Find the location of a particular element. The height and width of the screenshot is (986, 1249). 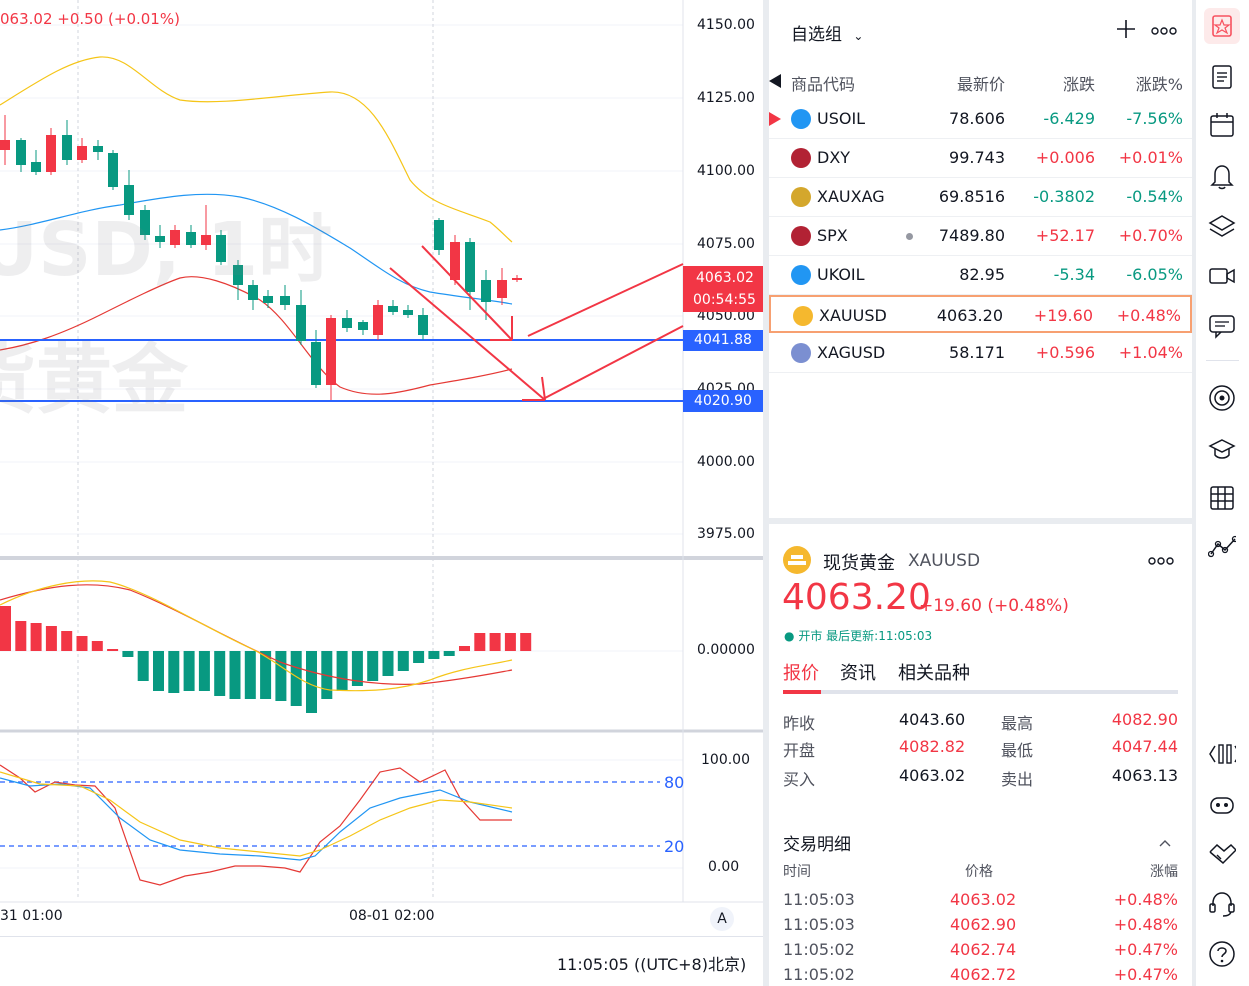

watchlist-row-xauxag: XAUXAG 69.8516 -0.3802 -0.54% is located at coordinates (980, 197).